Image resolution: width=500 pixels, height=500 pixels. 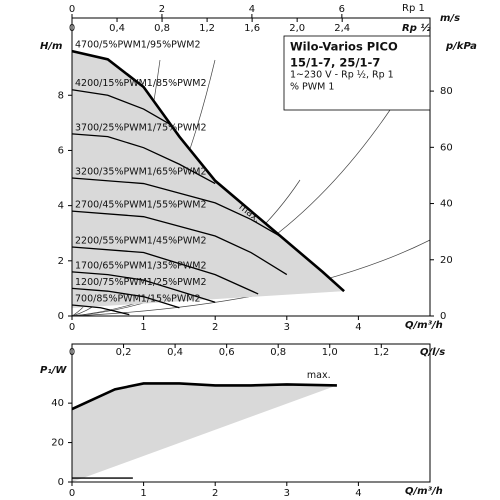 What do you see at coordinates (252, 9) in the screenshot?
I see `top-tick-label: 4` at bounding box center [252, 9].